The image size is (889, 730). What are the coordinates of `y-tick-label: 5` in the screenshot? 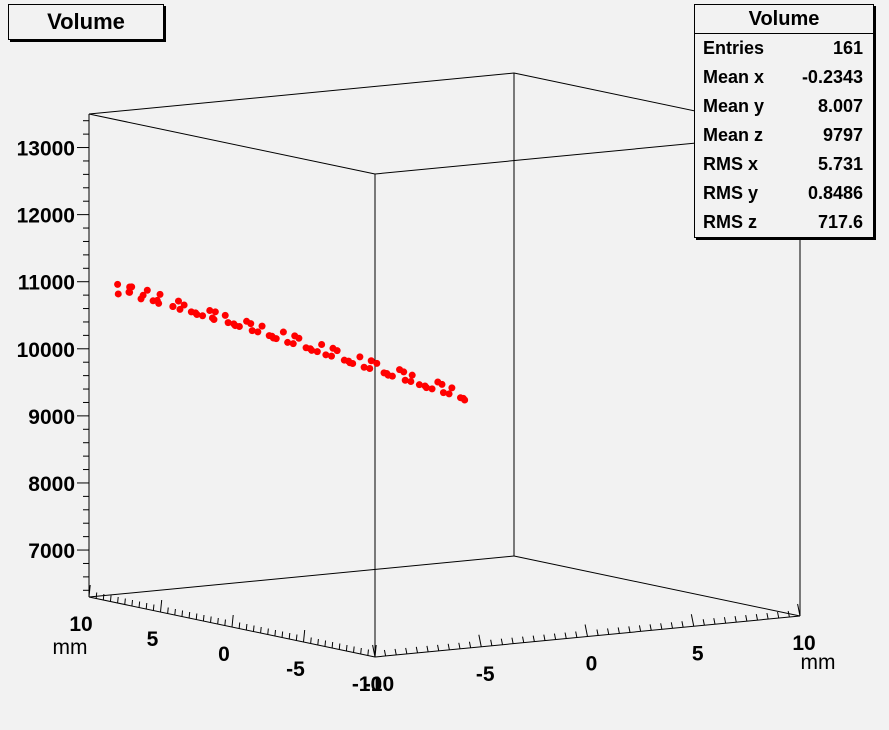 It's located at (153, 639).